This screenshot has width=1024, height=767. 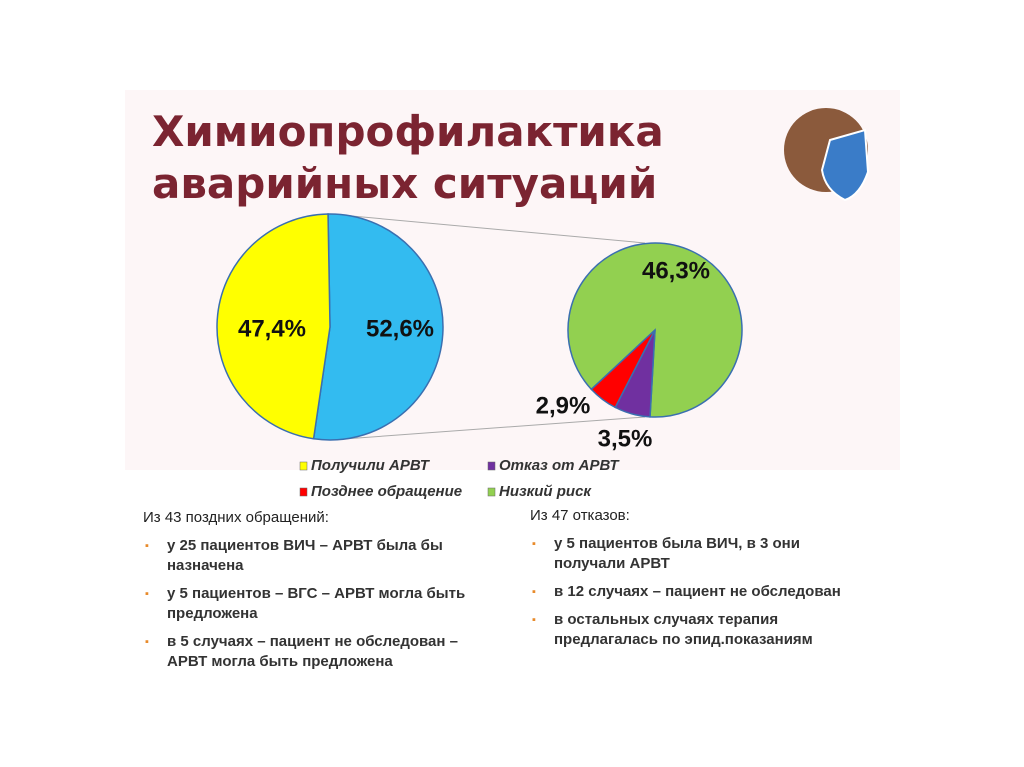 I want to click on legend-label: Позднее обращение, so click(x=386, y=491).